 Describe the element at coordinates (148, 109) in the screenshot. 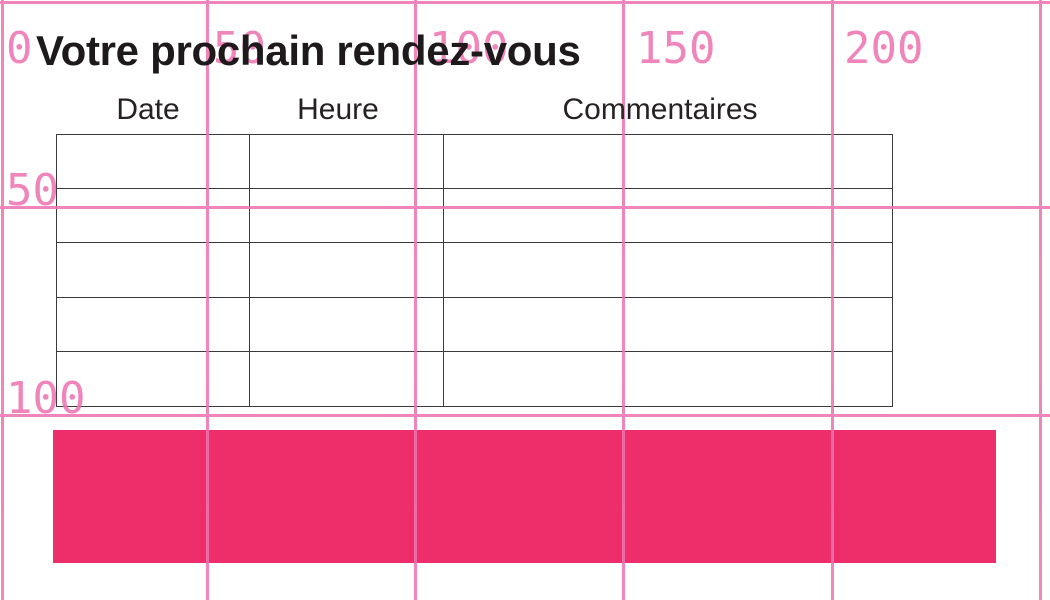

I see `column-header-date: Date` at that location.